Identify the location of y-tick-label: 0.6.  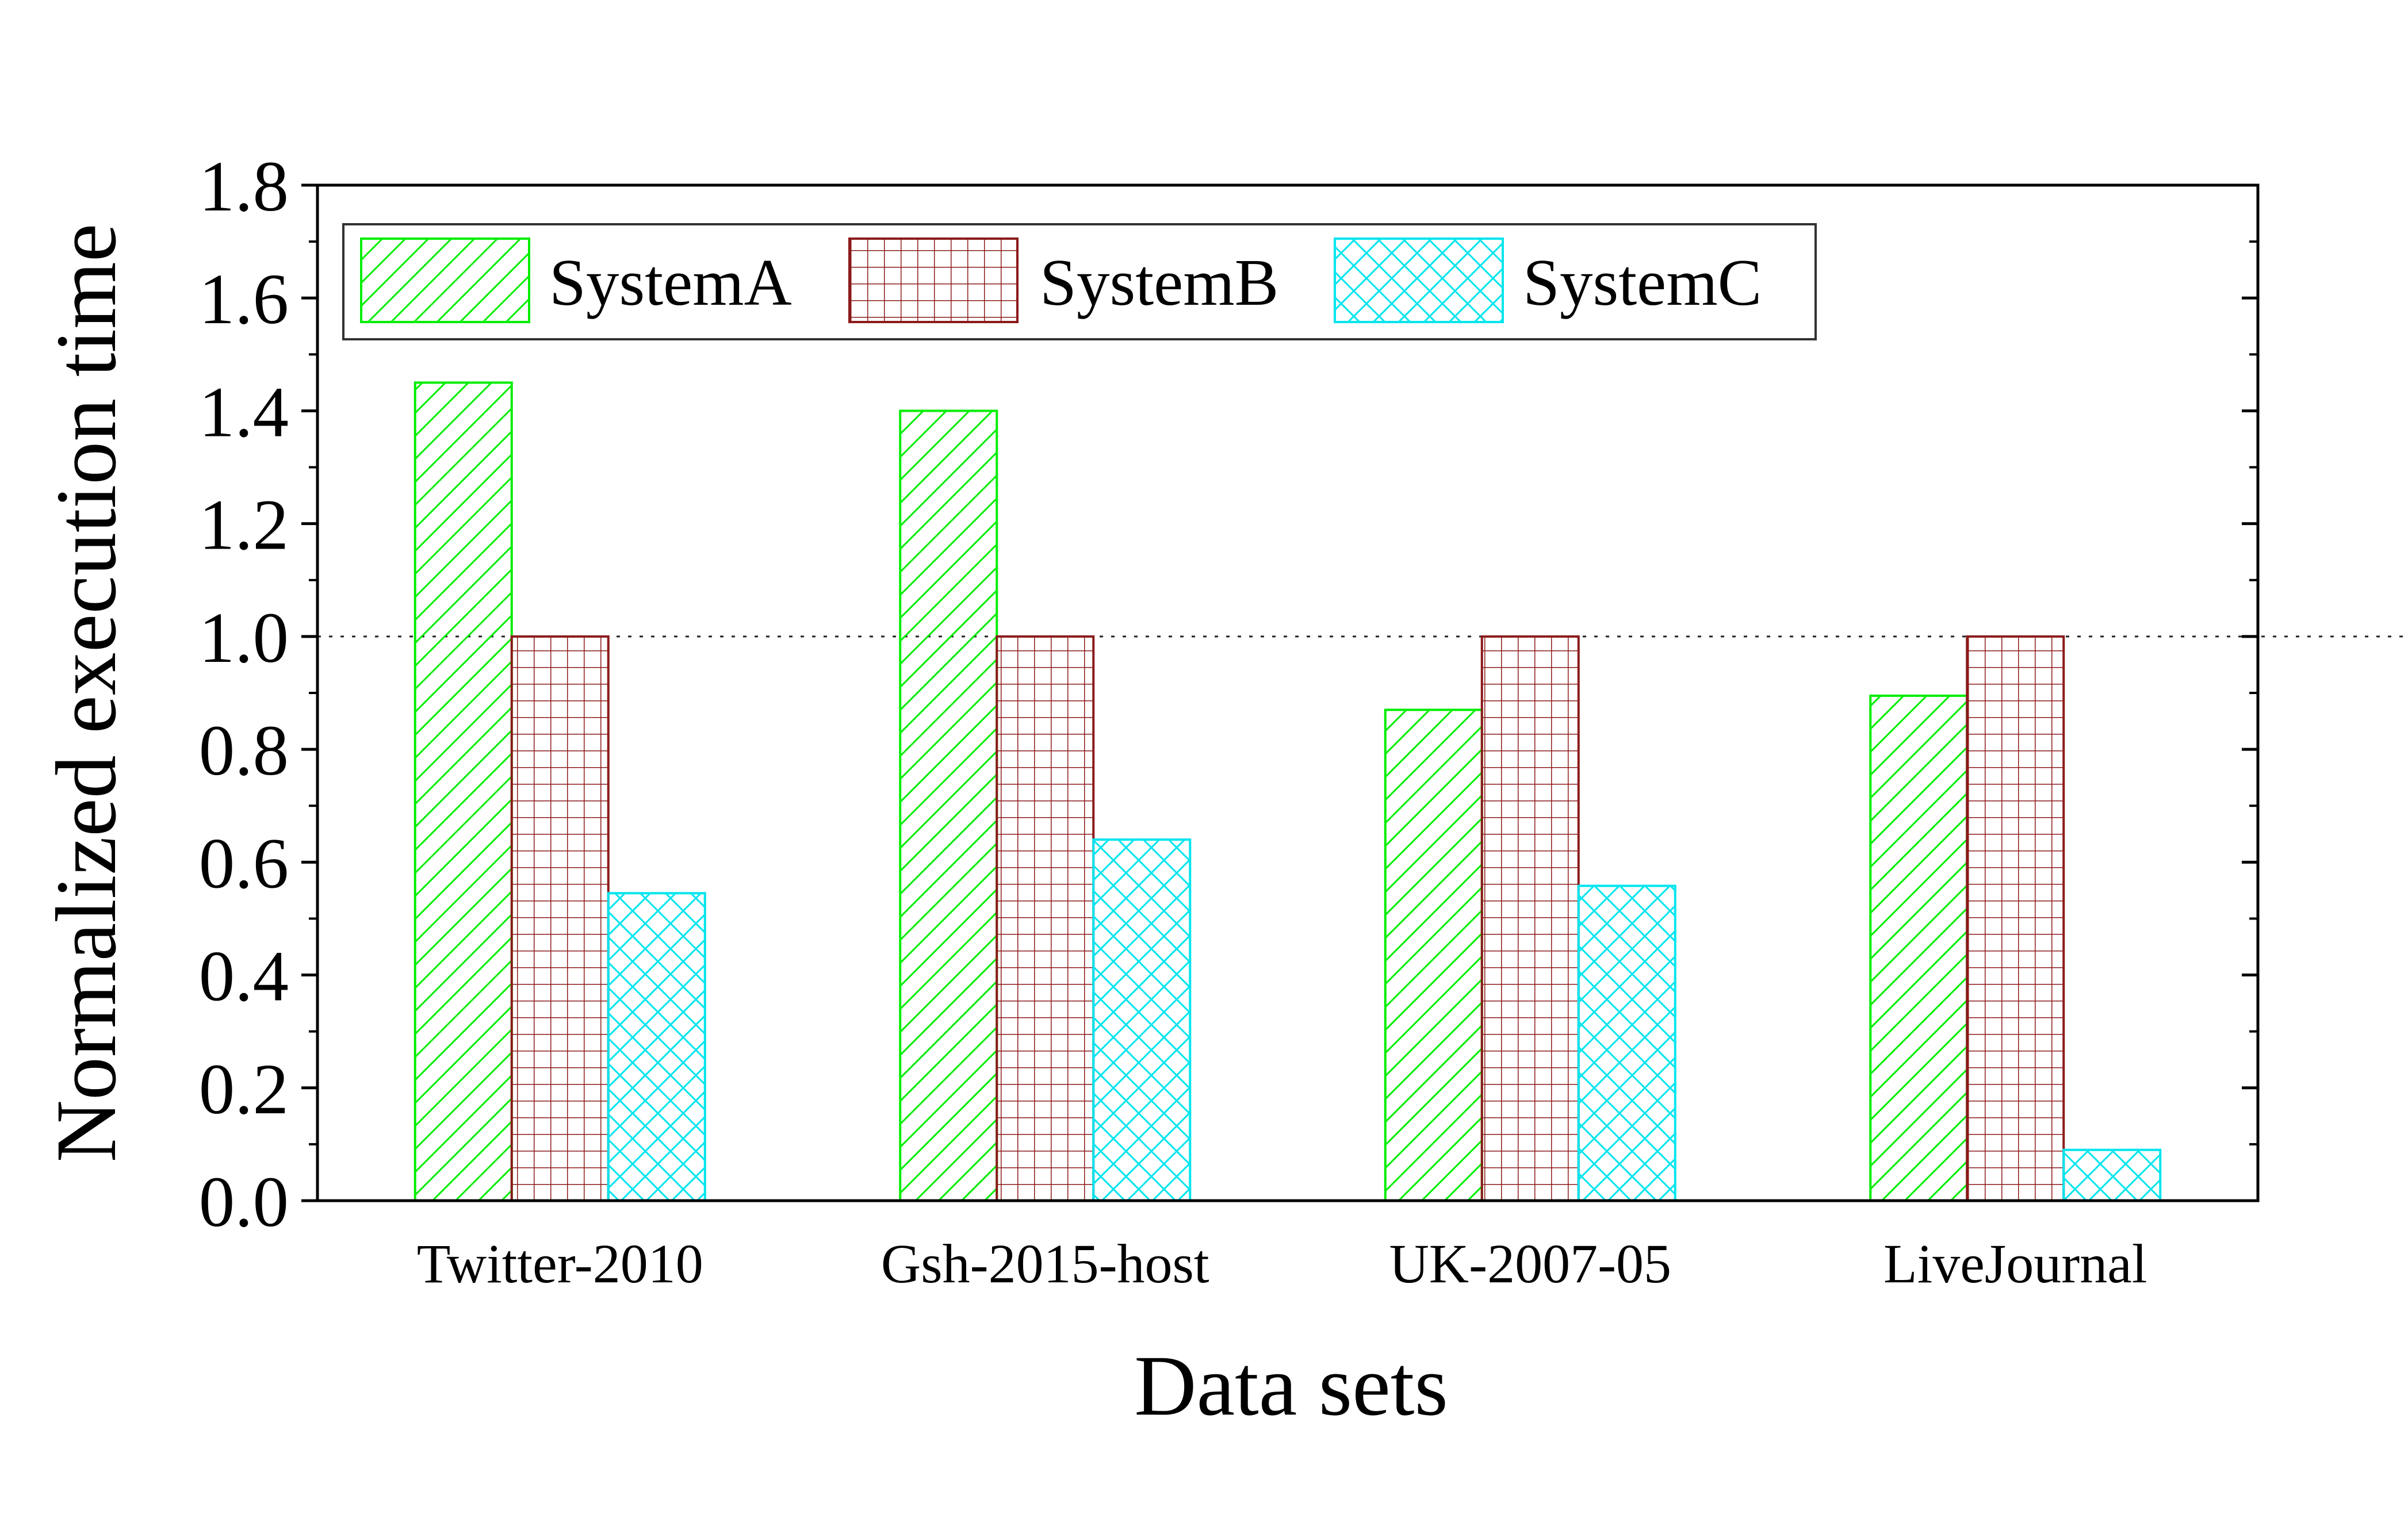
(244, 863).